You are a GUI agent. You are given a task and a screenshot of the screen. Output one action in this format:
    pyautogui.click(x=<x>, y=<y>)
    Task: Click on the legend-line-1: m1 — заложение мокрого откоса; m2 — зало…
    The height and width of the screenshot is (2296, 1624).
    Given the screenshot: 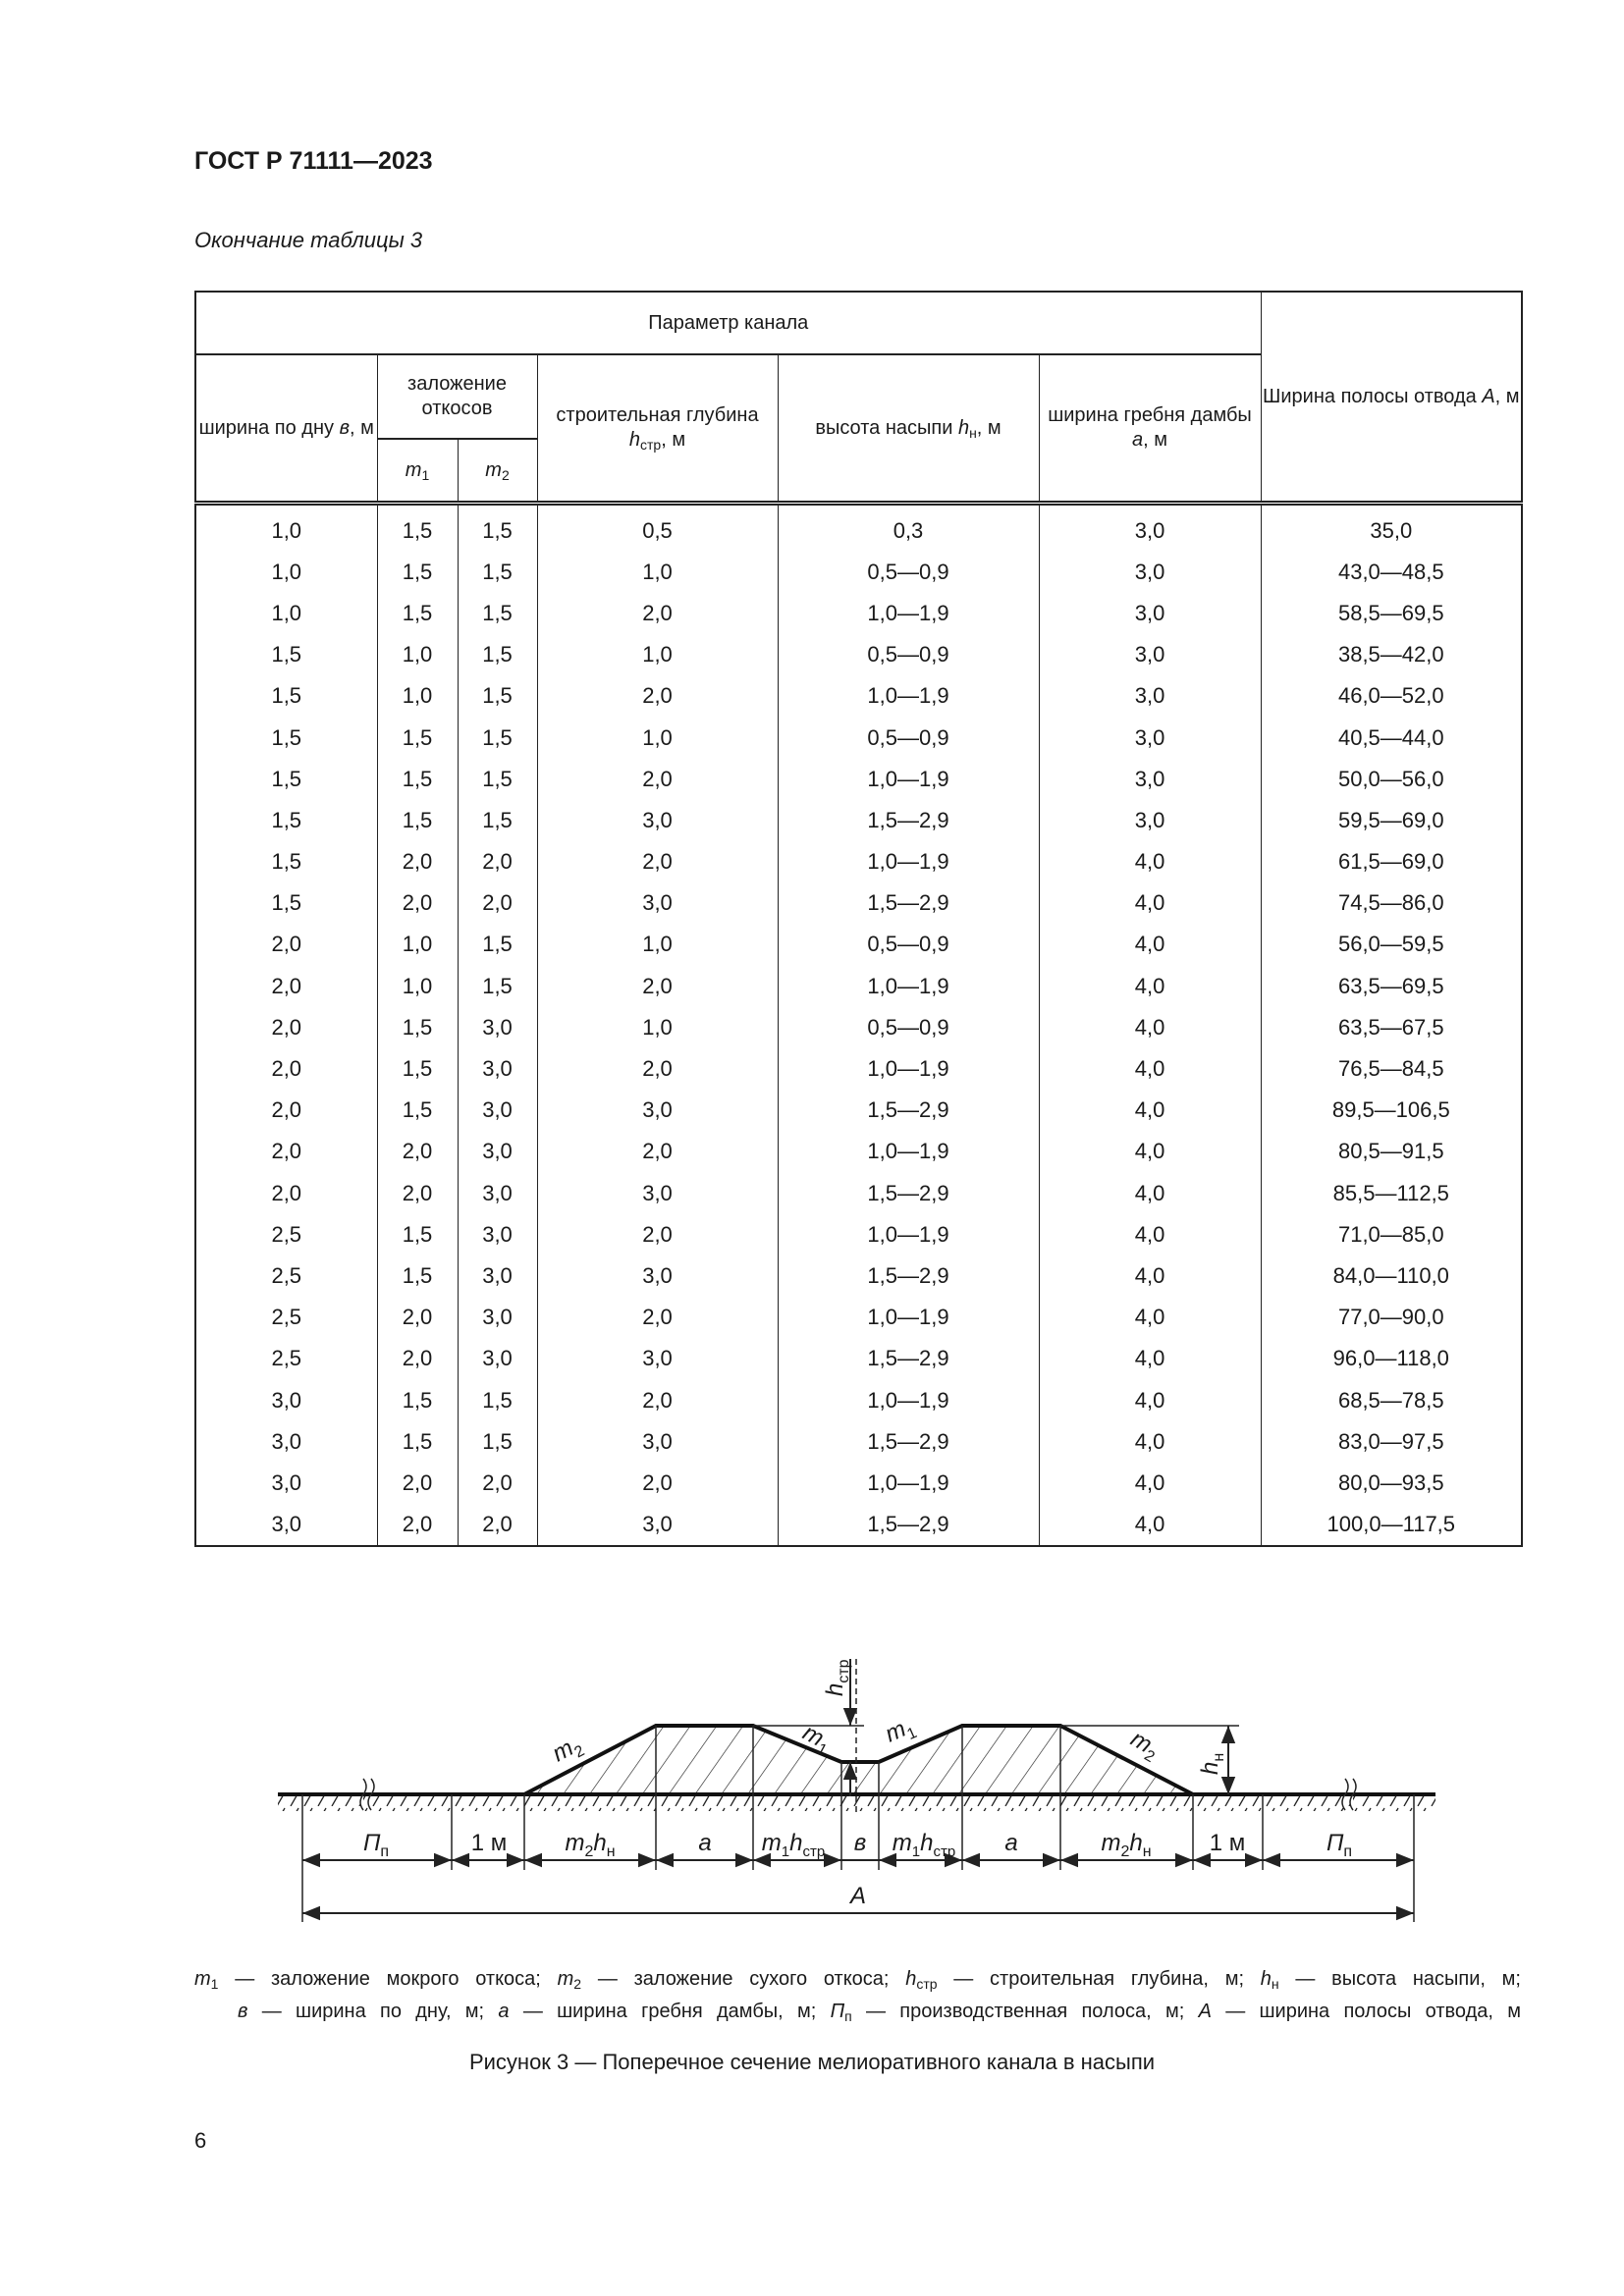 What is the action you would take?
    pyautogui.click(x=857, y=1979)
    